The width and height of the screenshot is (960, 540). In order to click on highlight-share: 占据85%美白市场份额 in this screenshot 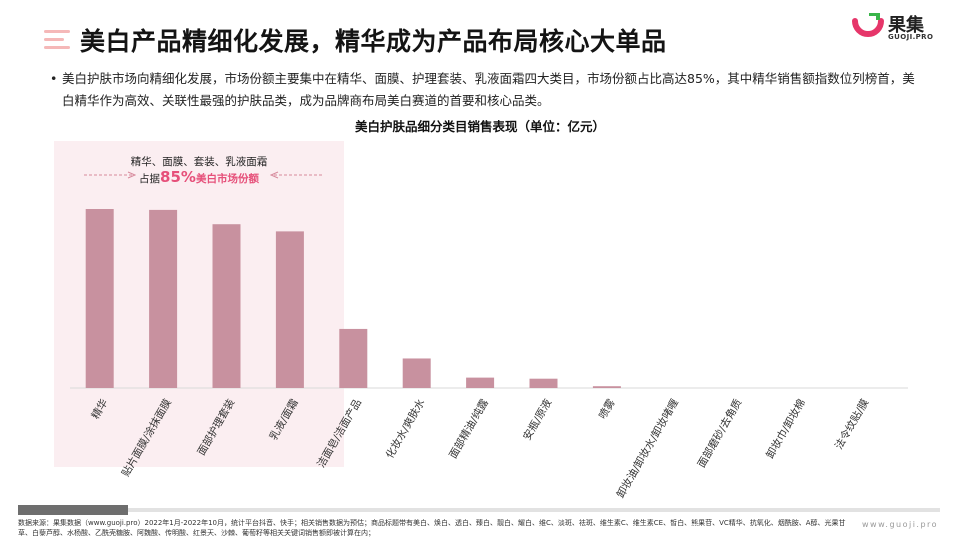, I will do `click(199, 177)`.